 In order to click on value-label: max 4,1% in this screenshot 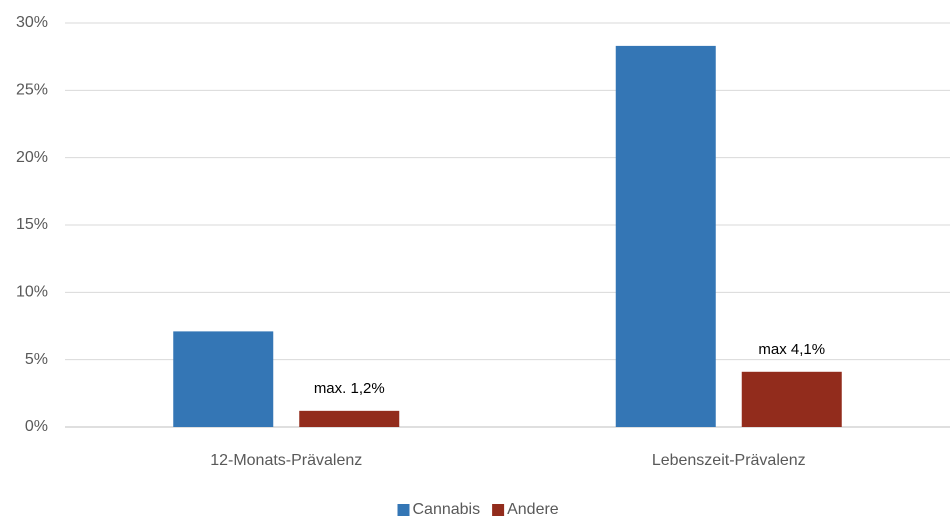, I will do `click(791, 349)`.